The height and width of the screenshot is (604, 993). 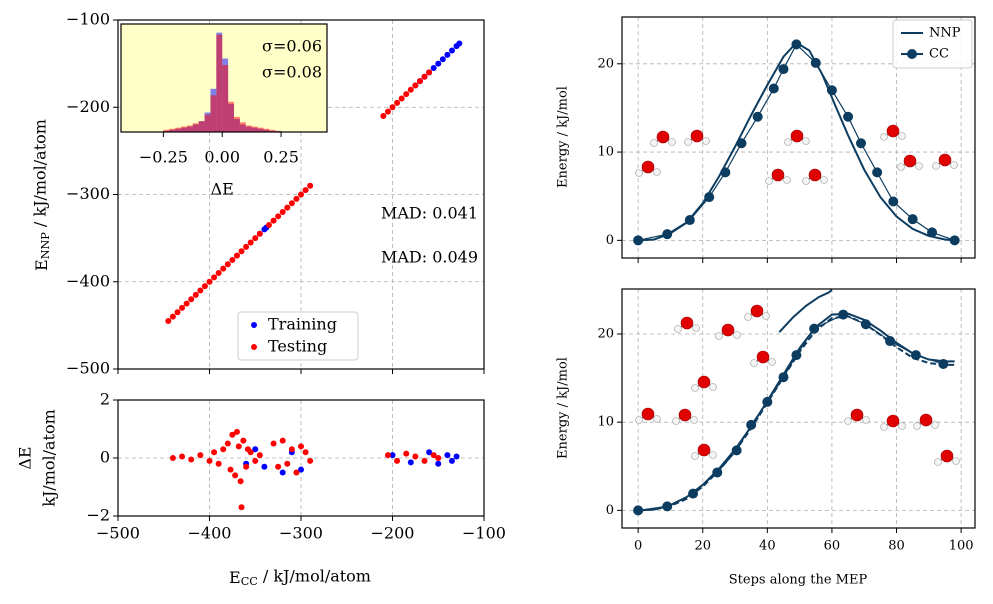 What do you see at coordinates (292, 46) in the screenshot?
I see `annotation: σ=0.06` at bounding box center [292, 46].